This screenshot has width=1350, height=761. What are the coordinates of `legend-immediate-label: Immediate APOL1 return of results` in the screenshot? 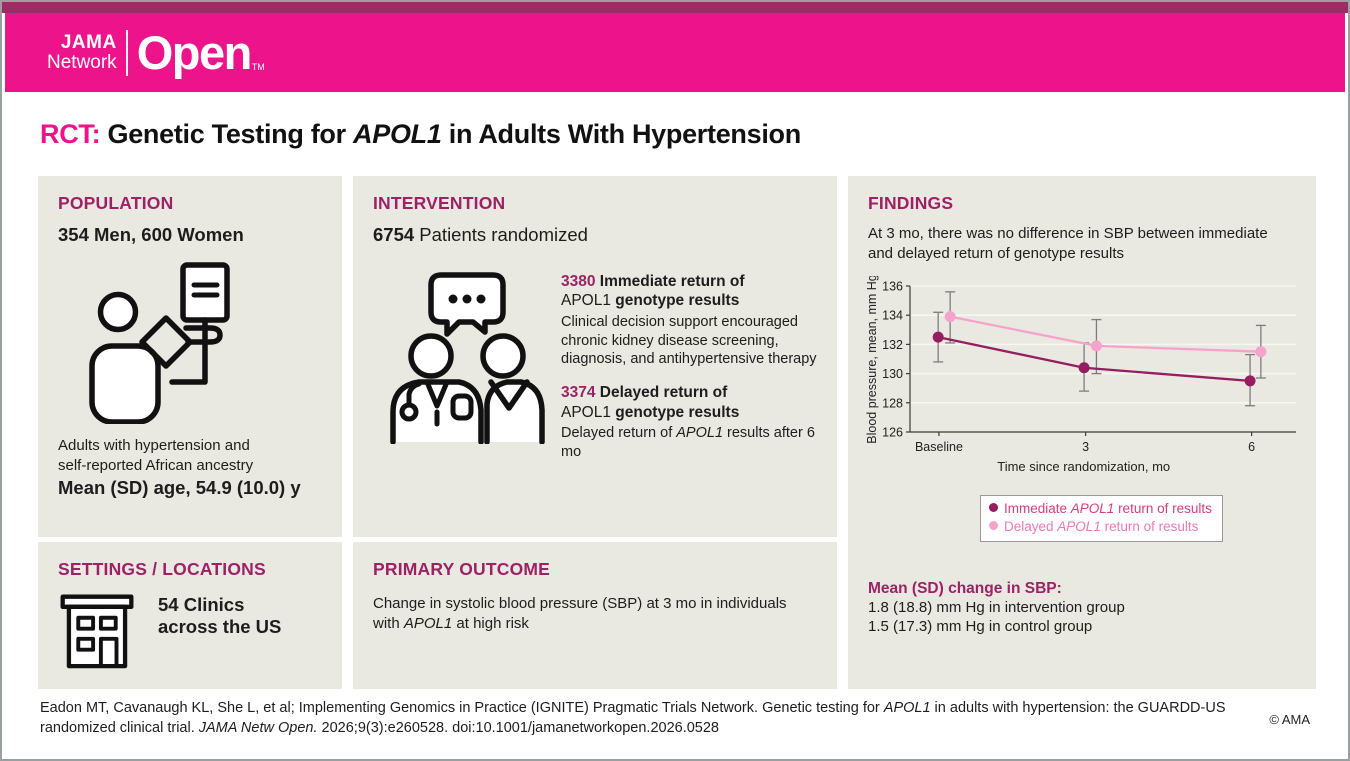 It's located at (1108, 508).